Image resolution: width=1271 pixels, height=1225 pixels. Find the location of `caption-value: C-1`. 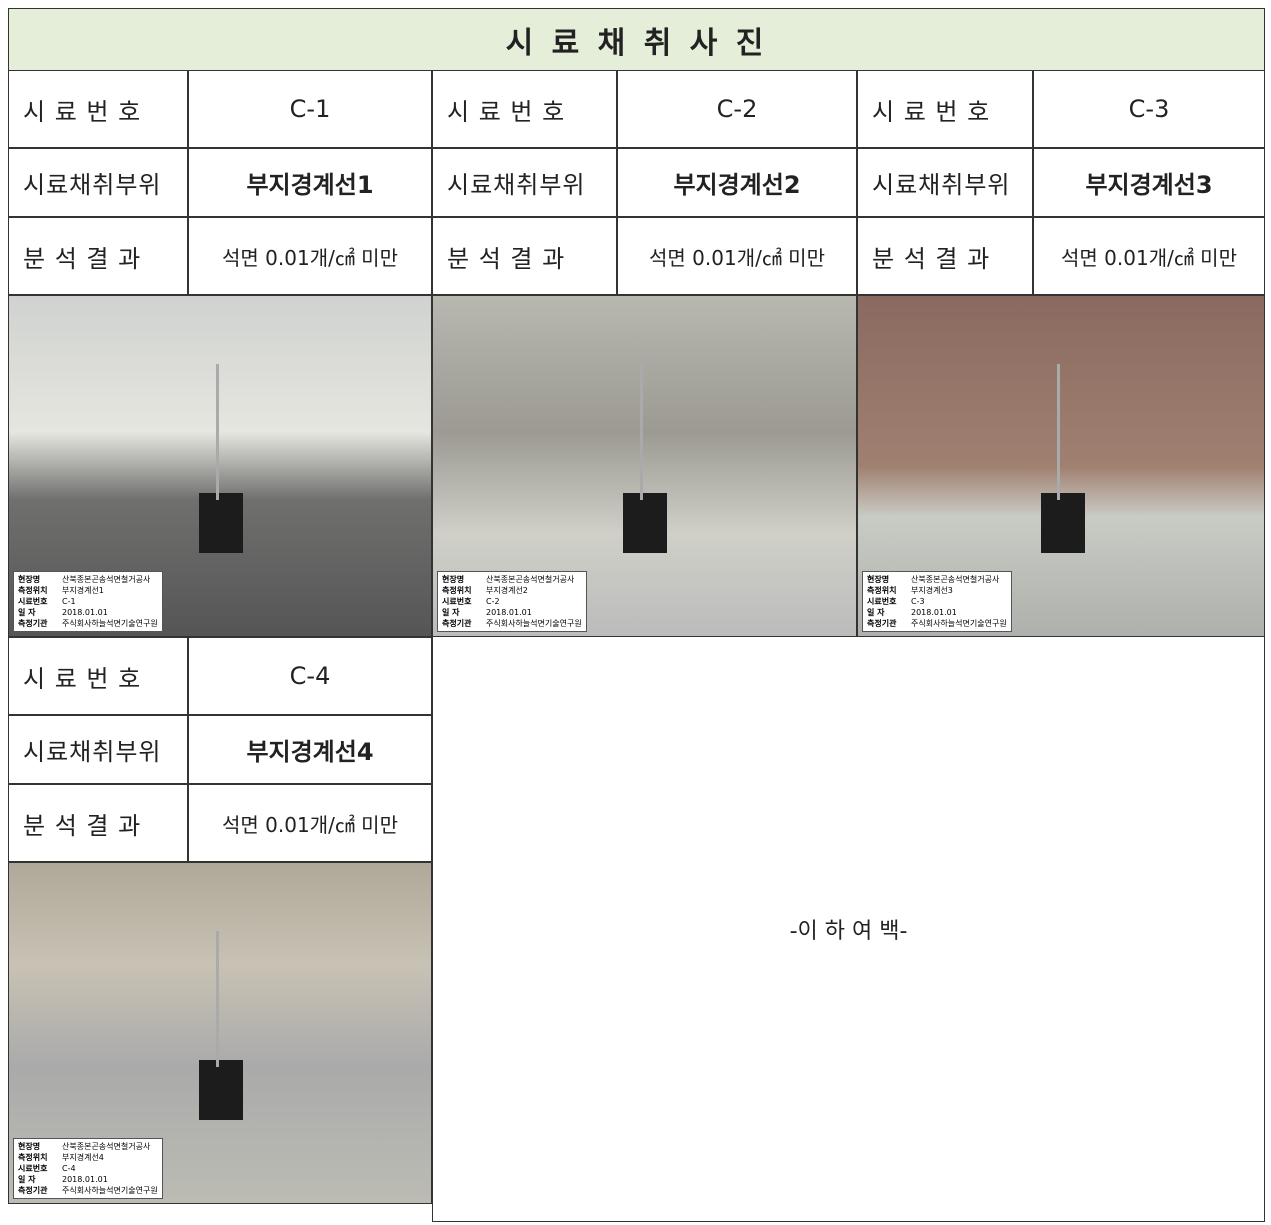

caption-value: C-1 is located at coordinates (69, 601).